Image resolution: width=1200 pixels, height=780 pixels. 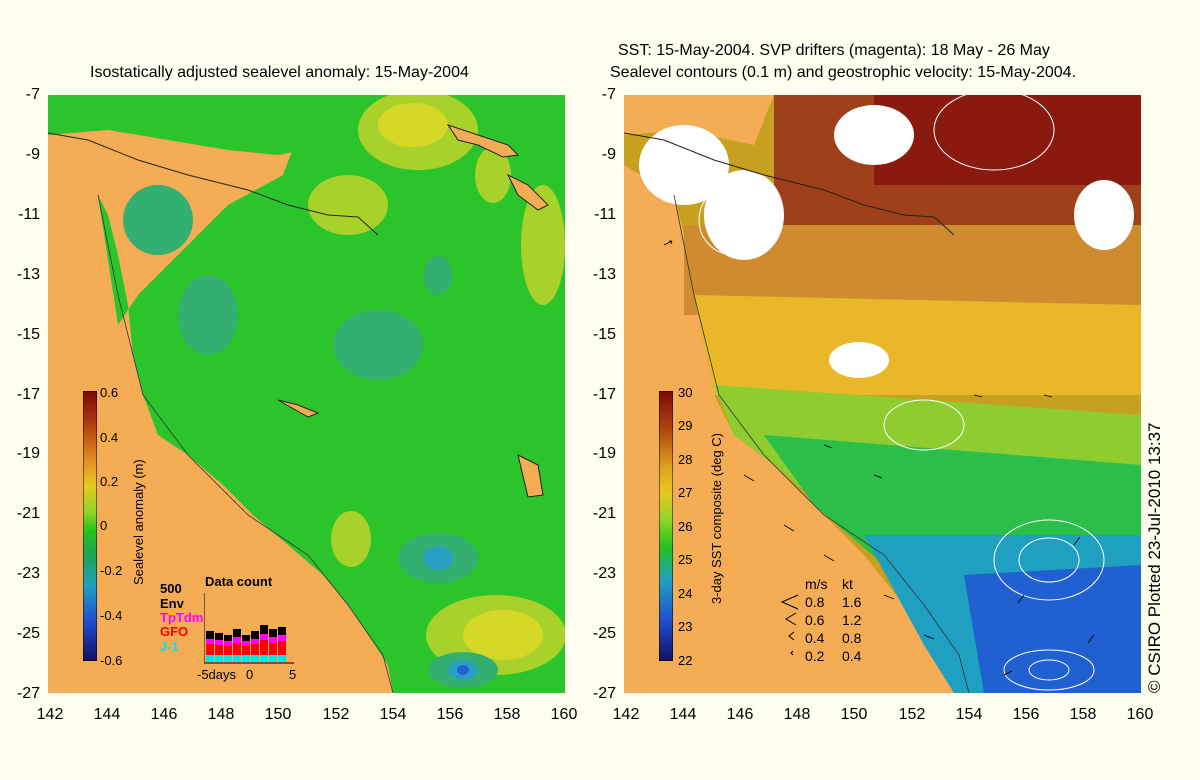 What do you see at coordinates (178, 125) in the screenshot?
I see `ocean-area` at bounding box center [178, 125].